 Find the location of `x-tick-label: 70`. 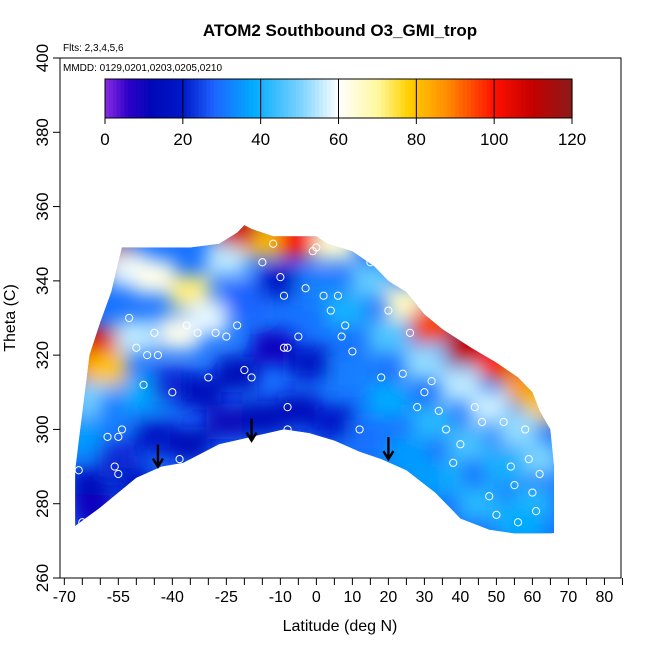

x-tick-label: 70 is located at coordinates (569, 597).